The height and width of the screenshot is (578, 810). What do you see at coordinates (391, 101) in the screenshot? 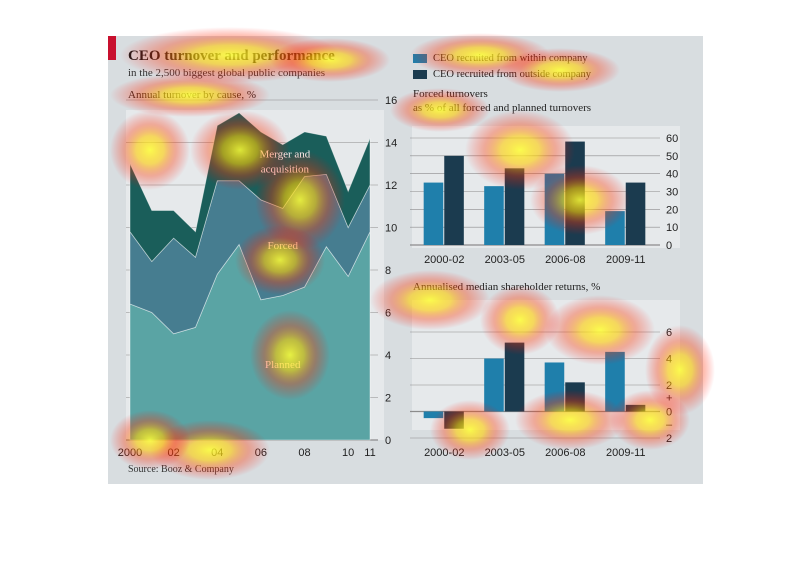
I see `y-tick-label: 16` at bounding box center [391, 101].